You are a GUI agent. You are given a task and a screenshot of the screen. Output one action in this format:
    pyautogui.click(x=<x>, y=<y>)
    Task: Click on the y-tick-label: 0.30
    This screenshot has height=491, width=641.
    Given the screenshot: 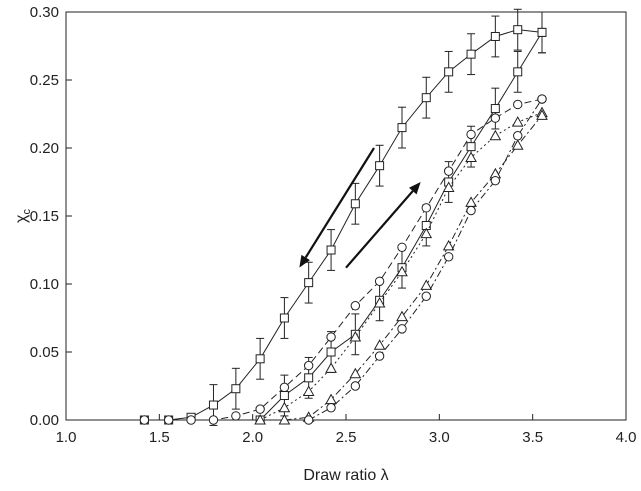 What is the action you would take?
    pyautogui.click(x=44, y=12)
    